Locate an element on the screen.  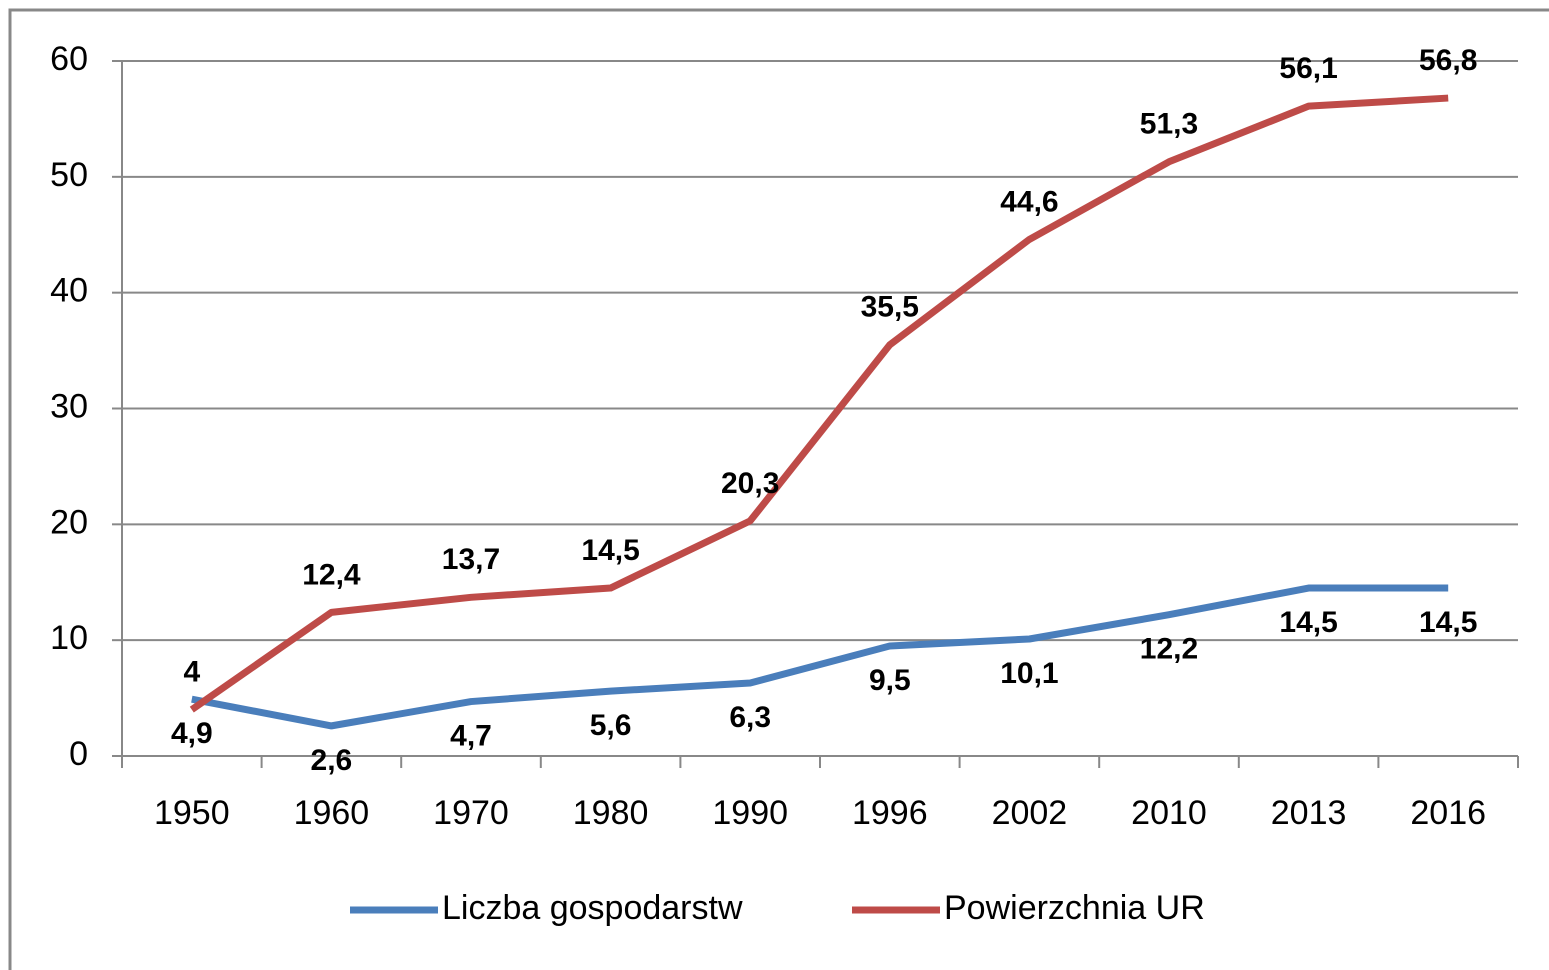
x-tick-label: 2002 is located at coordinates (1030, 813).